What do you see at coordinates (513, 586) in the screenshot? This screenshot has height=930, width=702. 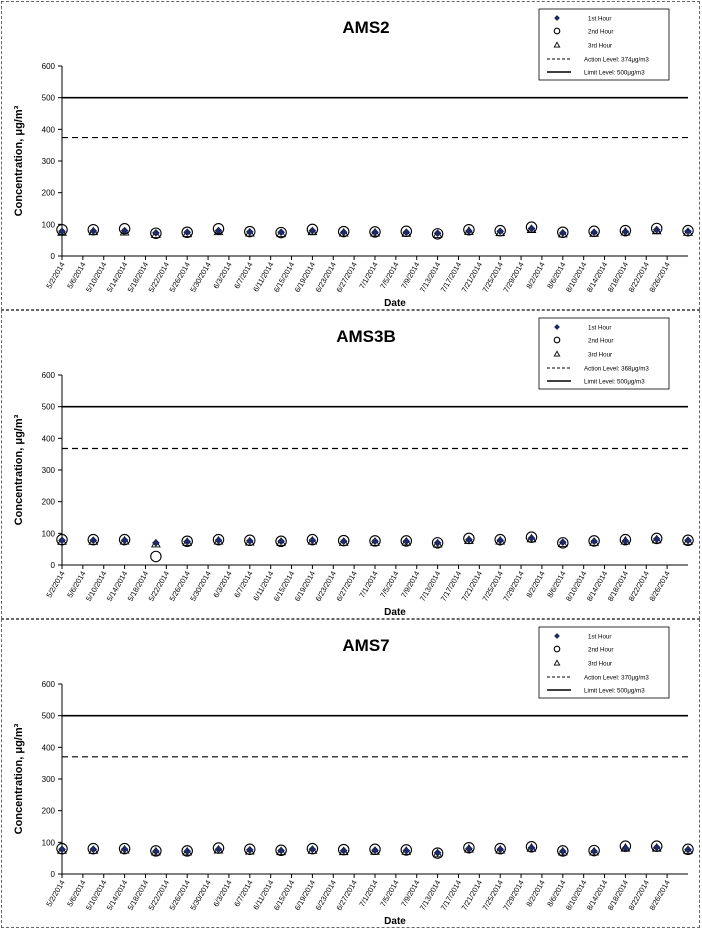 I see `x-tick-label: 7/29/2014` at bounding box center [513, 586].